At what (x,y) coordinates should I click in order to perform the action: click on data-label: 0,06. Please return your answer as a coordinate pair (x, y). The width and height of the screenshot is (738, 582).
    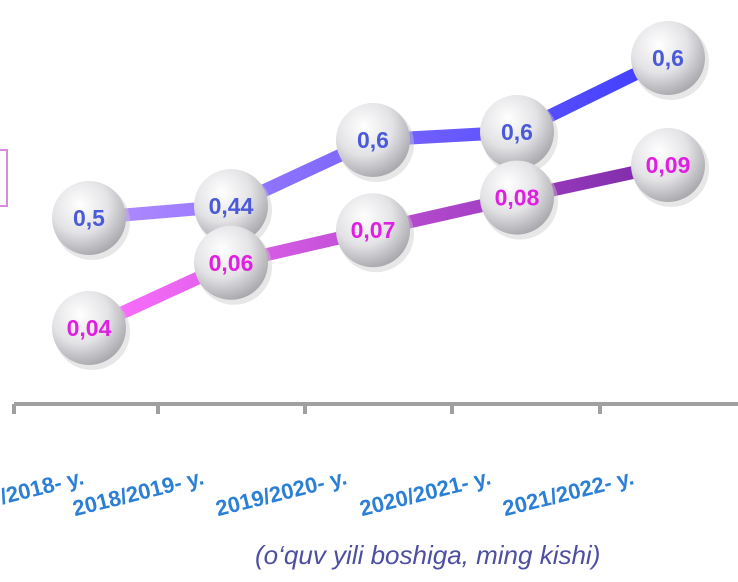
    Looking at the image, I should click on (231, 263).